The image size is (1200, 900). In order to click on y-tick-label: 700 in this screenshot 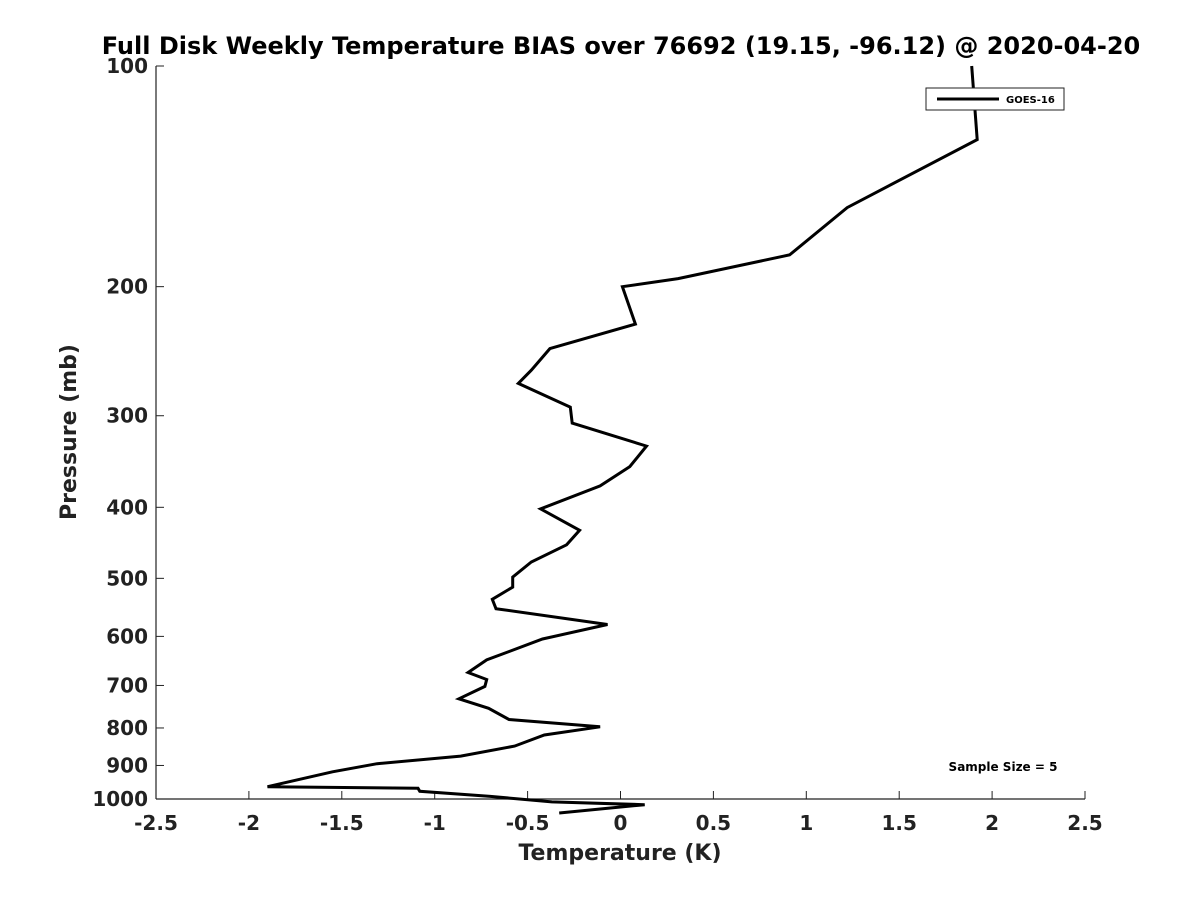, I will do `click(127, 685)`.